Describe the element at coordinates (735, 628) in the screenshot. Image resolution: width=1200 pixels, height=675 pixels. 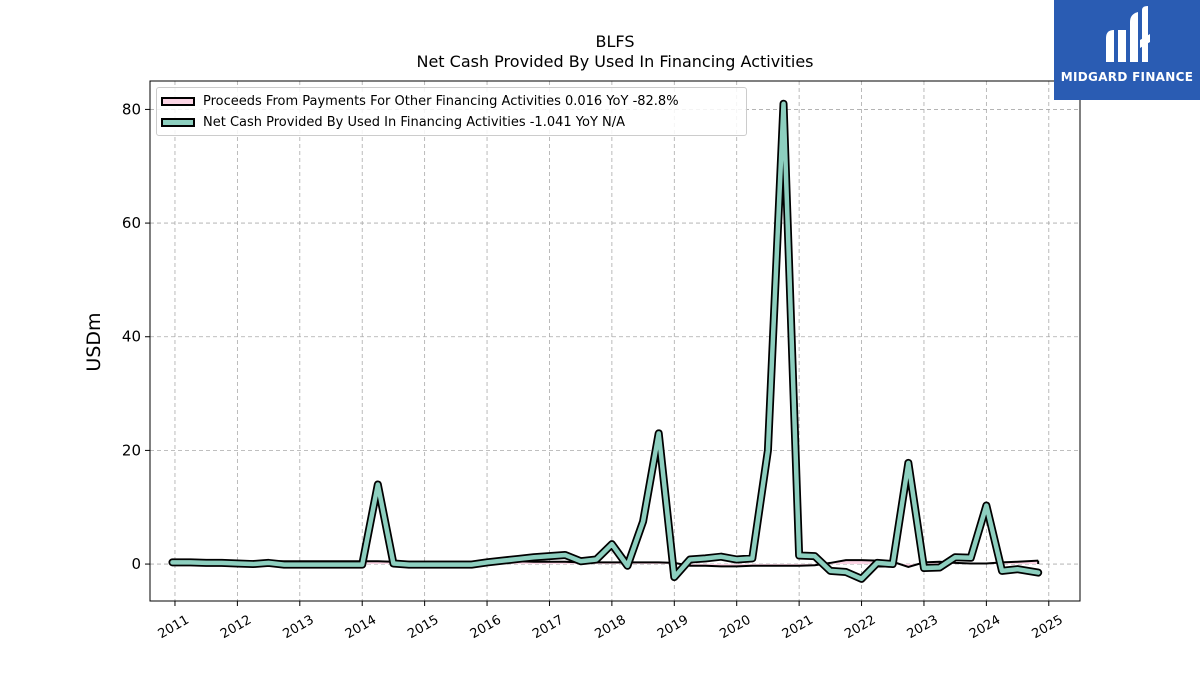
I see `x-tick-label: 2020` at that location.